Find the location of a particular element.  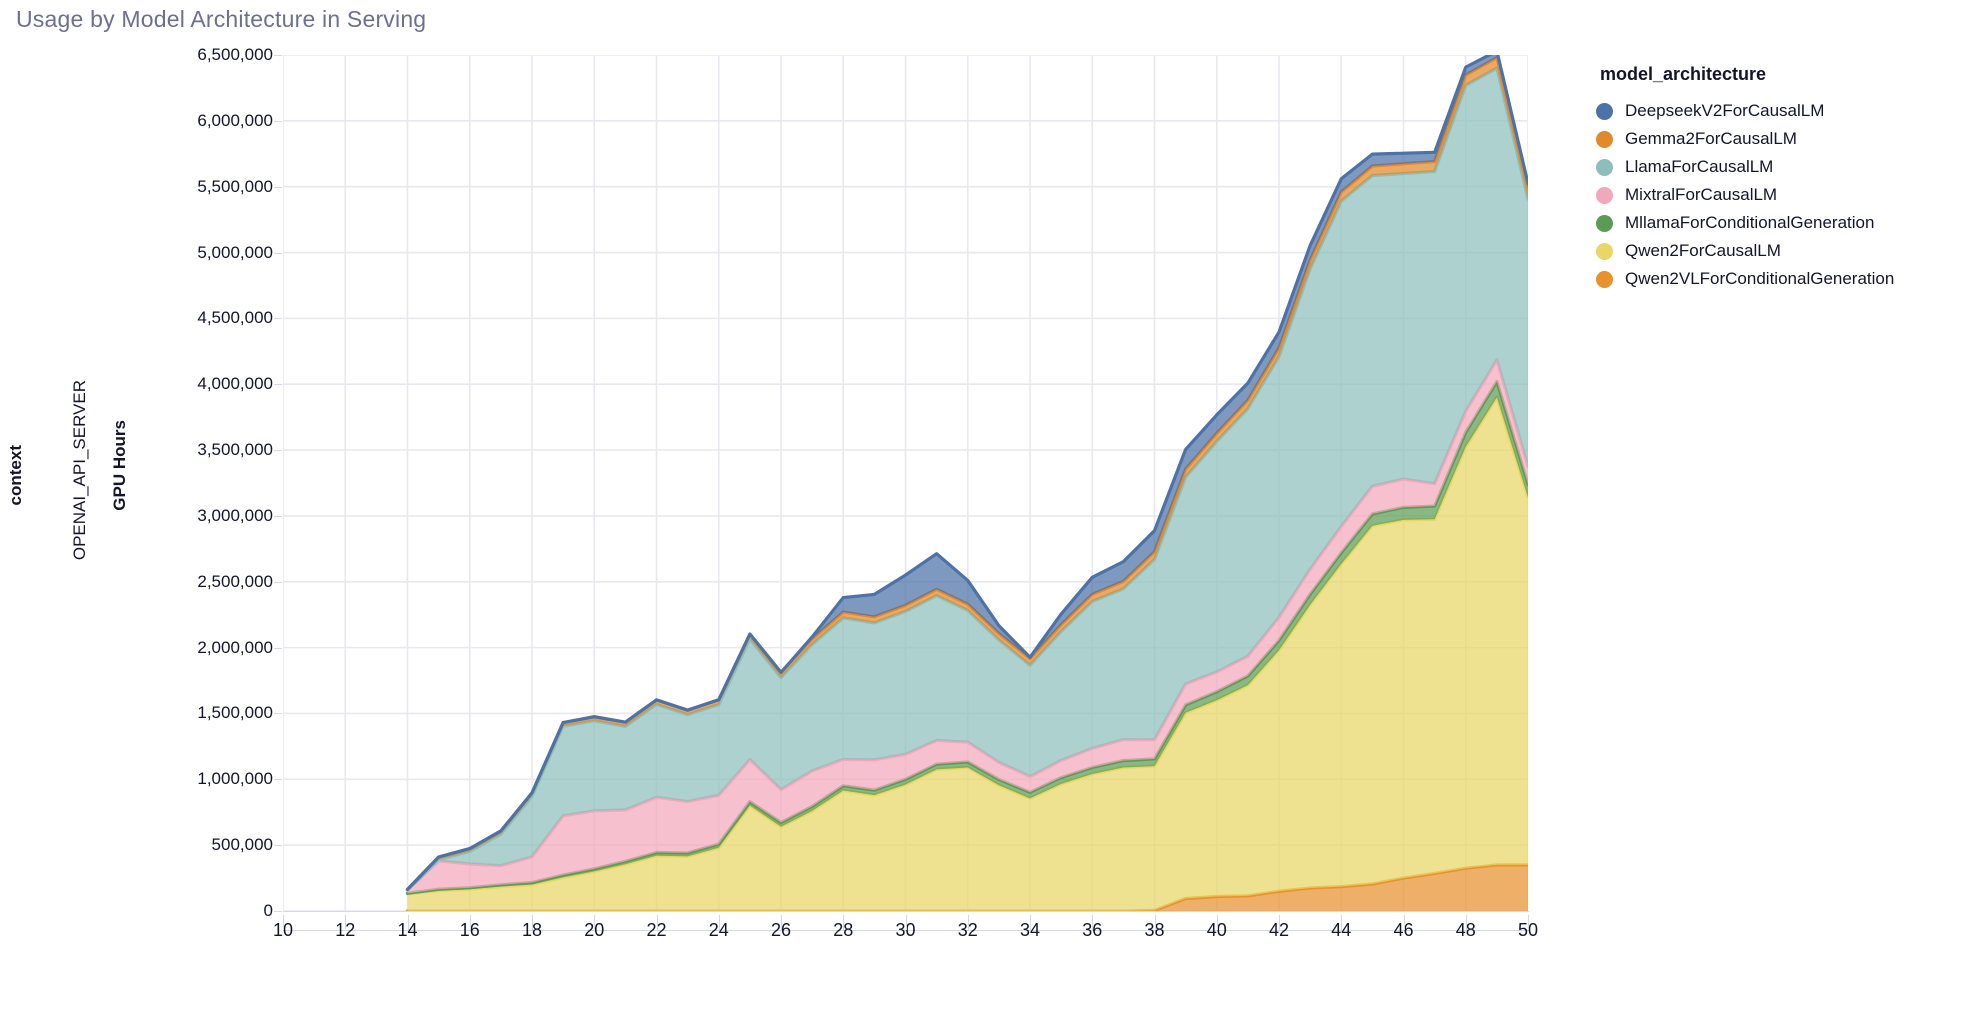

y-axis-tick-label: 1,000,000 is located at coordinates (235, 779).